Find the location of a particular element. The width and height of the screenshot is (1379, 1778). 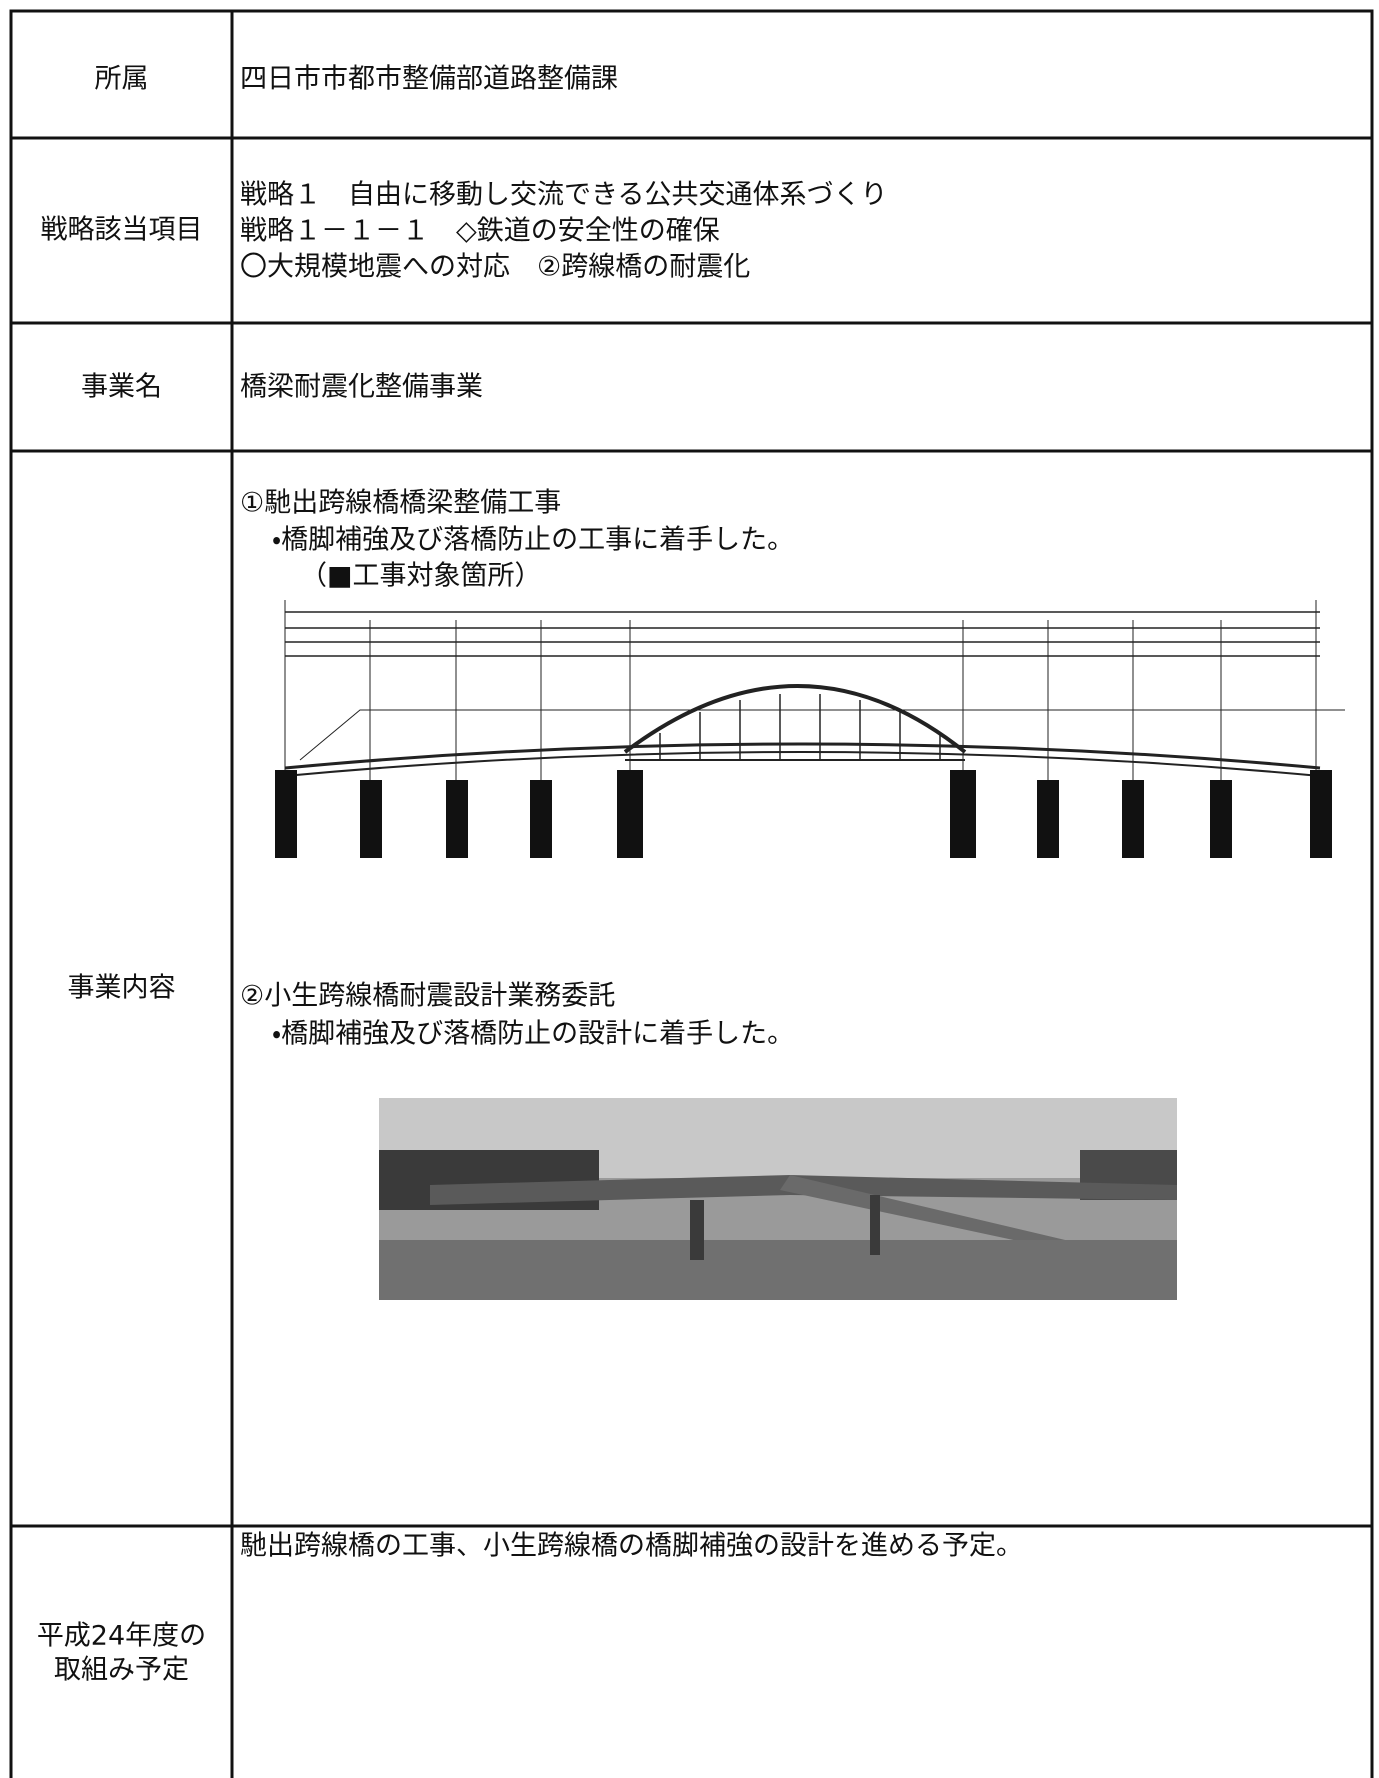

row-label: 取組み予定 is located at coordinates (121, 1670).